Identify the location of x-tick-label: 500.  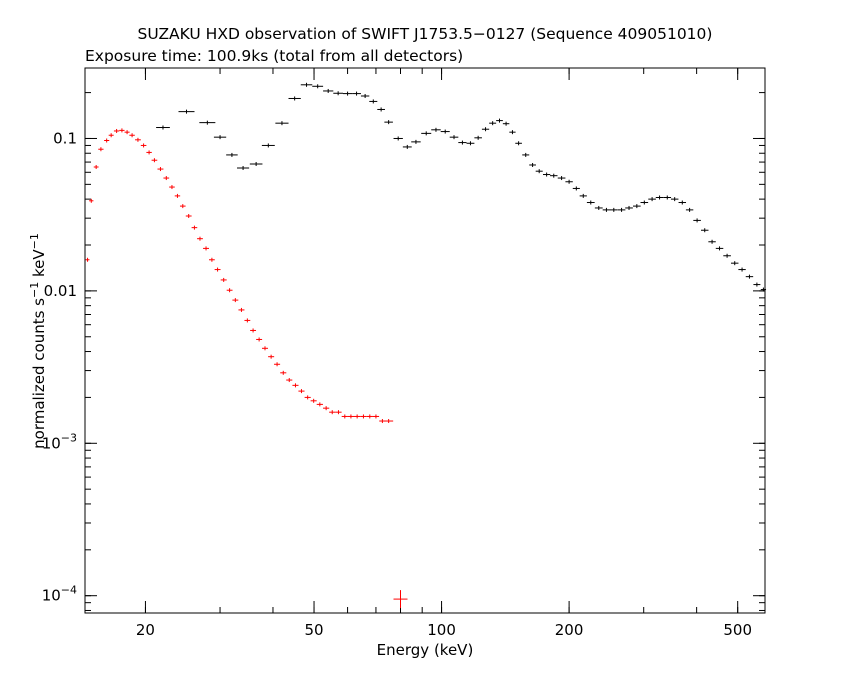
(737, 630).